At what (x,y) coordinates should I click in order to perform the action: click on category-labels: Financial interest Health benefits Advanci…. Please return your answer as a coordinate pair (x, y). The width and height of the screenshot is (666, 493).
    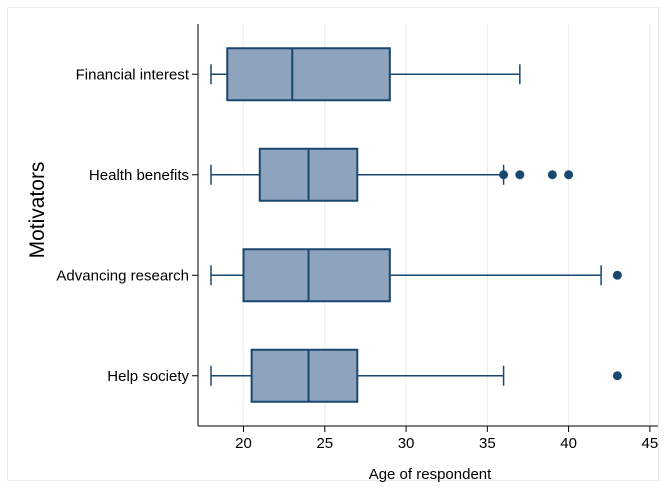
    Looking at the image, I should click on (127, 225).